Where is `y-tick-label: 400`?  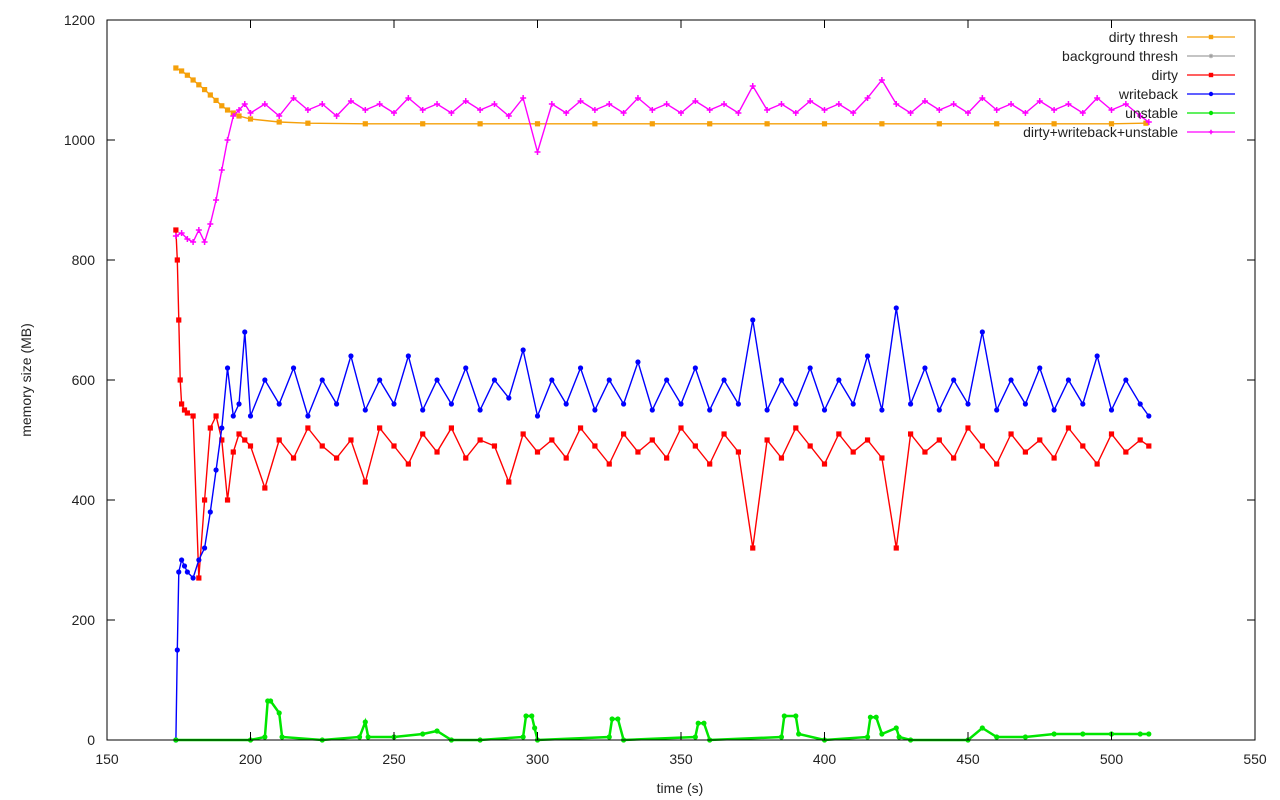 y-tick-label: 400 is located at coordinates (84, 500).